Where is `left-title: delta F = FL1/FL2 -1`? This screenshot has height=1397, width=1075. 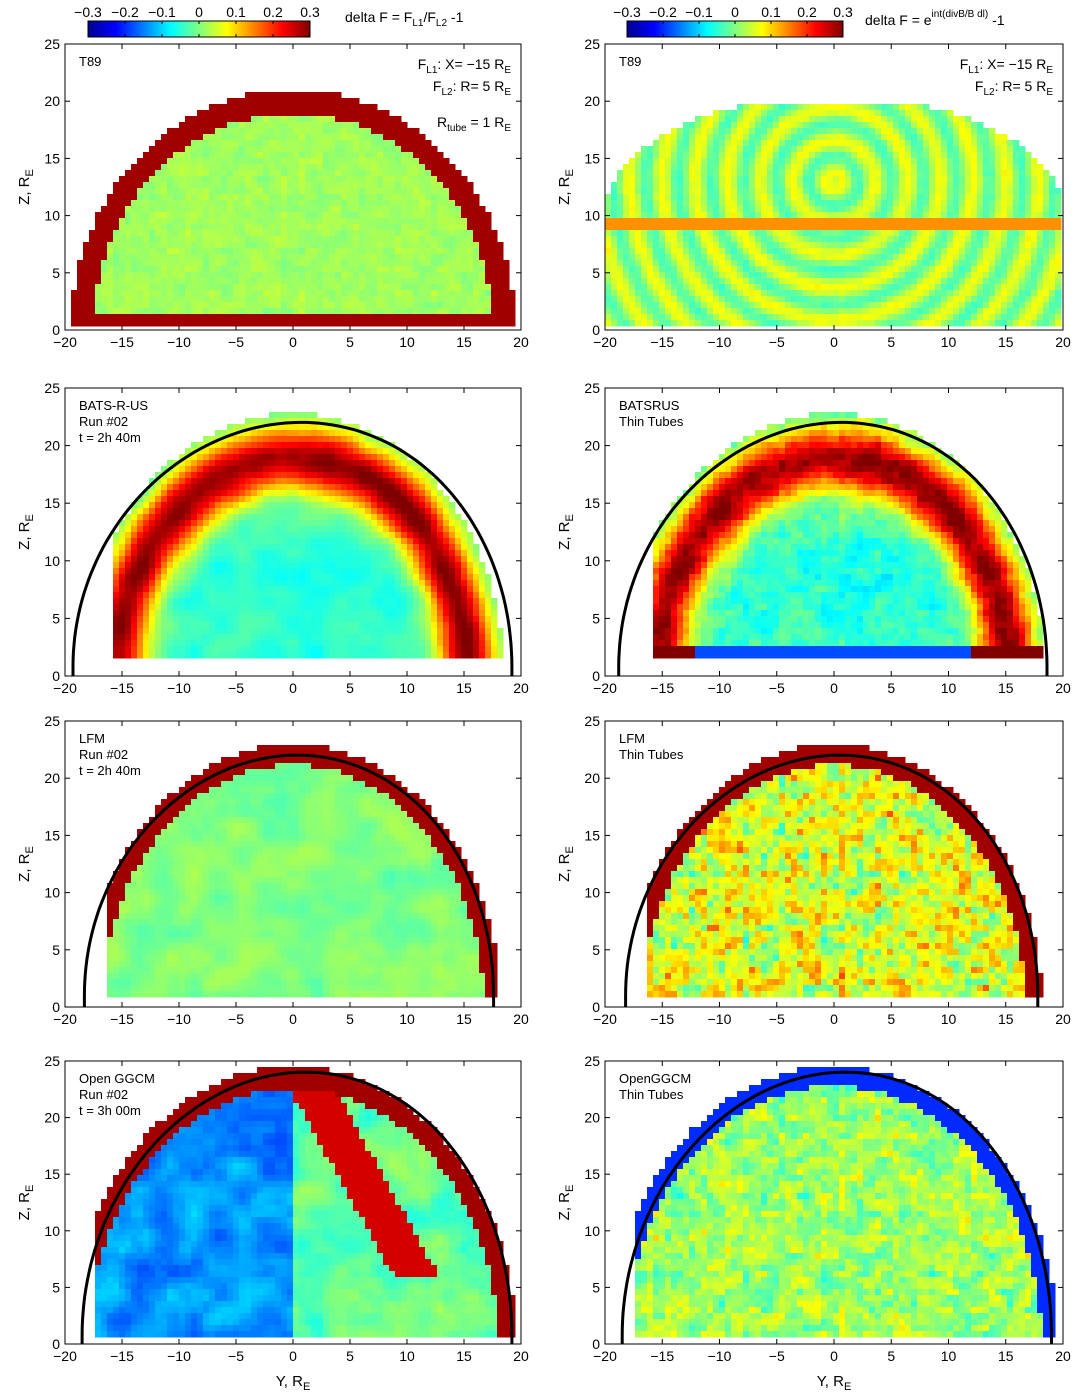
left-title: delta F = FL1/FL2 -1 is located at coordinates (404, 19).